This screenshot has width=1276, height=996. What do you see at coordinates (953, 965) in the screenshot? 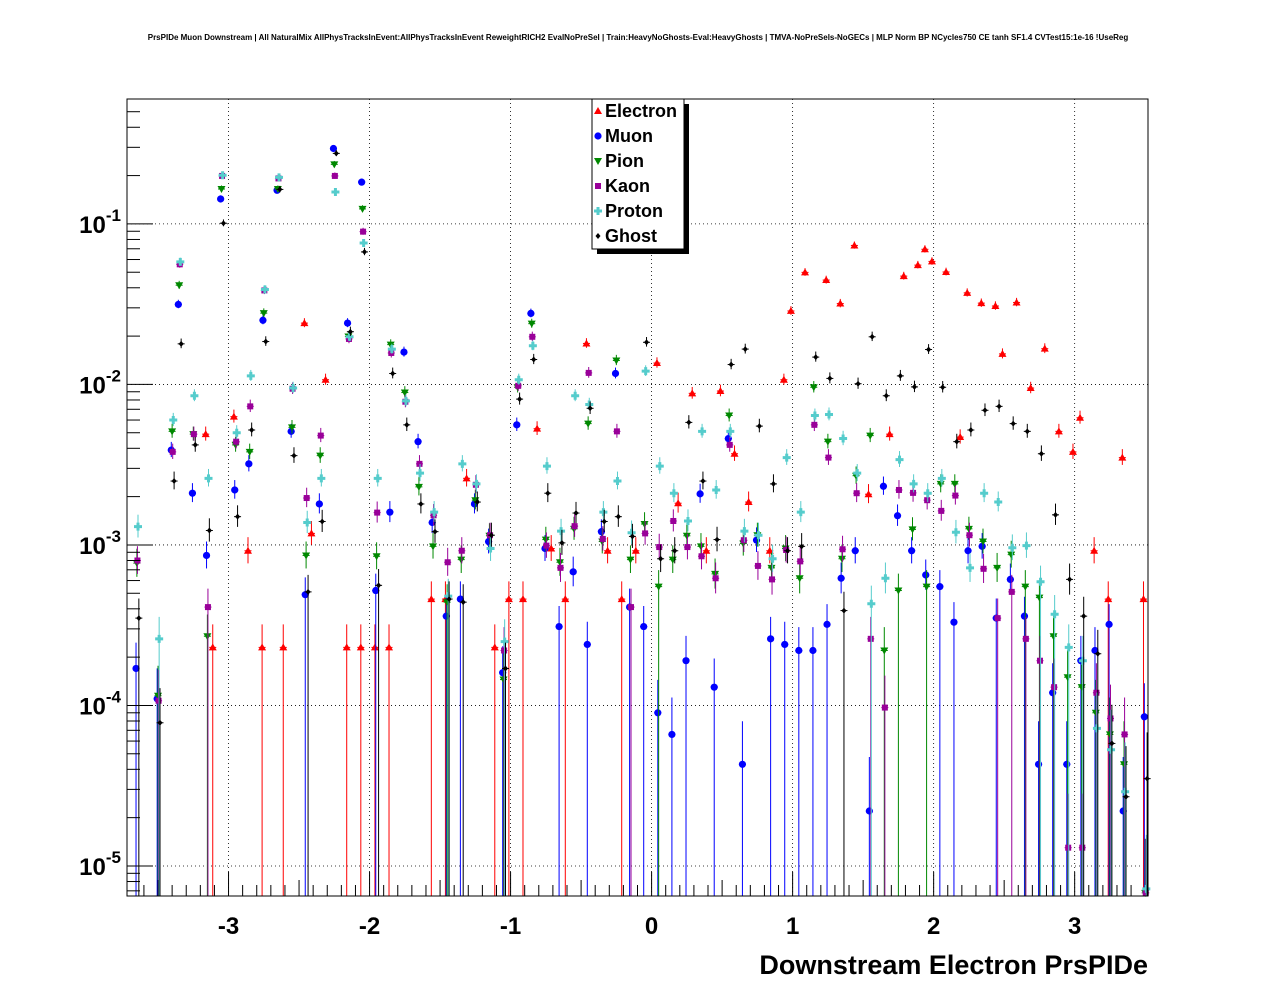
I see `x-axis-title: Downstream Electron PrsPIDe` at bounding box center [953, 965].